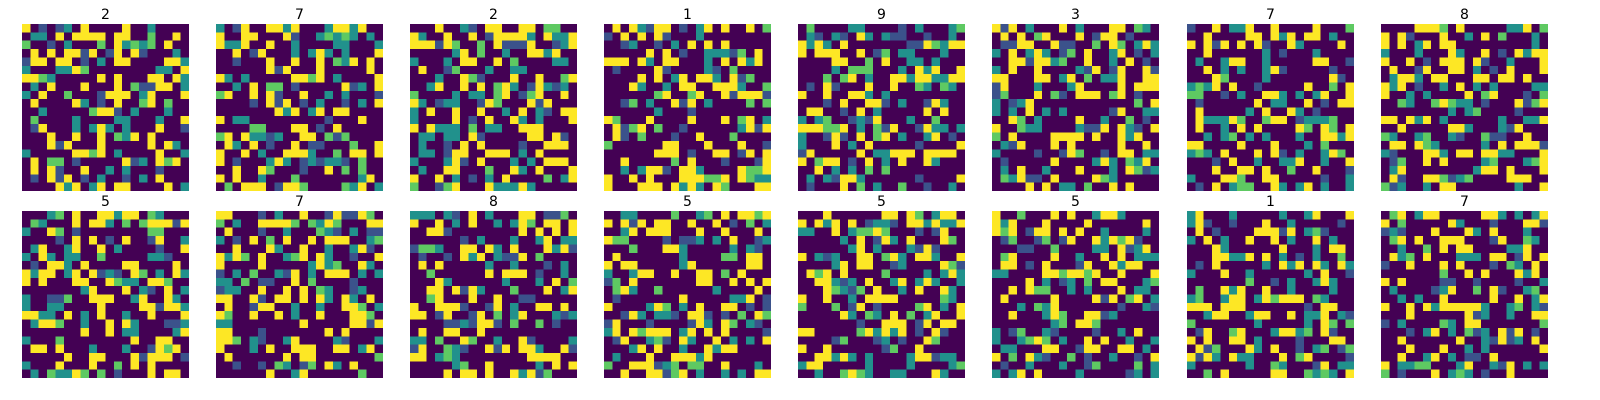 The height and width of the screenshot is (400, 1600). I want to click on image-panel: 3, so click(1075, 99).